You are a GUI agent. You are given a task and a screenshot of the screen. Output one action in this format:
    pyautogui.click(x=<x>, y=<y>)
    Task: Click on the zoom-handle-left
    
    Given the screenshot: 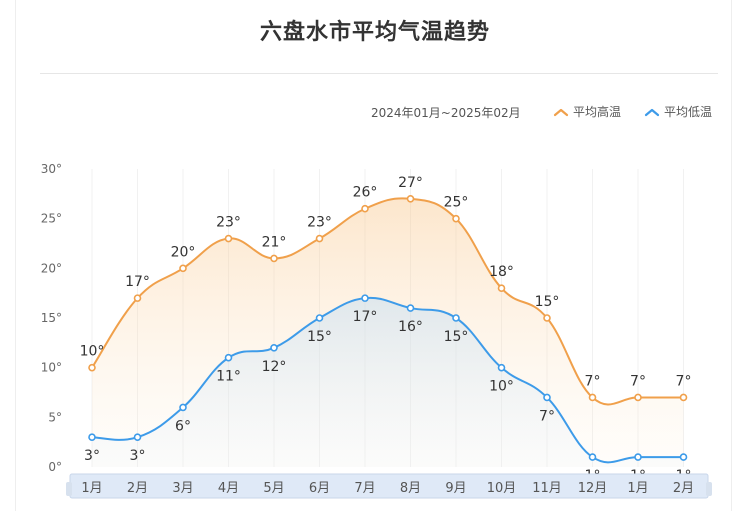 What is the action you would take?
    pyautogui.click(x=69, y=489)
    